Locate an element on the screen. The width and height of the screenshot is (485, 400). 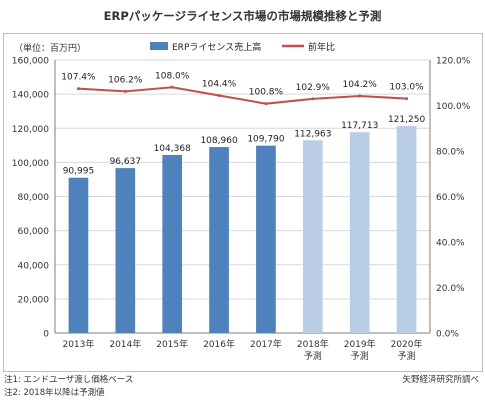
x-tick-label: 2020年予測 is located at coordinates (407, 350).